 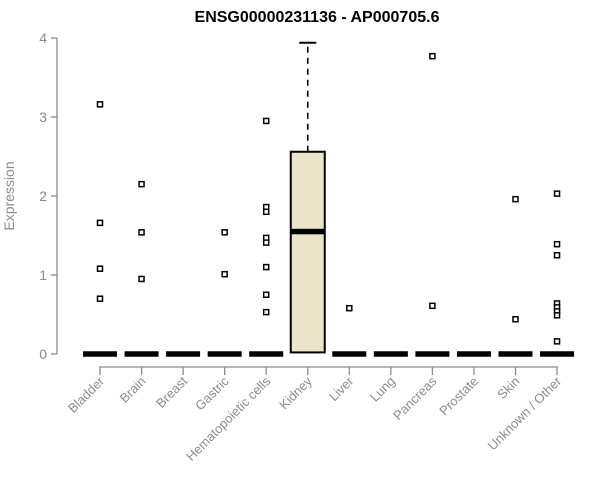 I want to click on category-label: Lung, so click(x=382, y=389).